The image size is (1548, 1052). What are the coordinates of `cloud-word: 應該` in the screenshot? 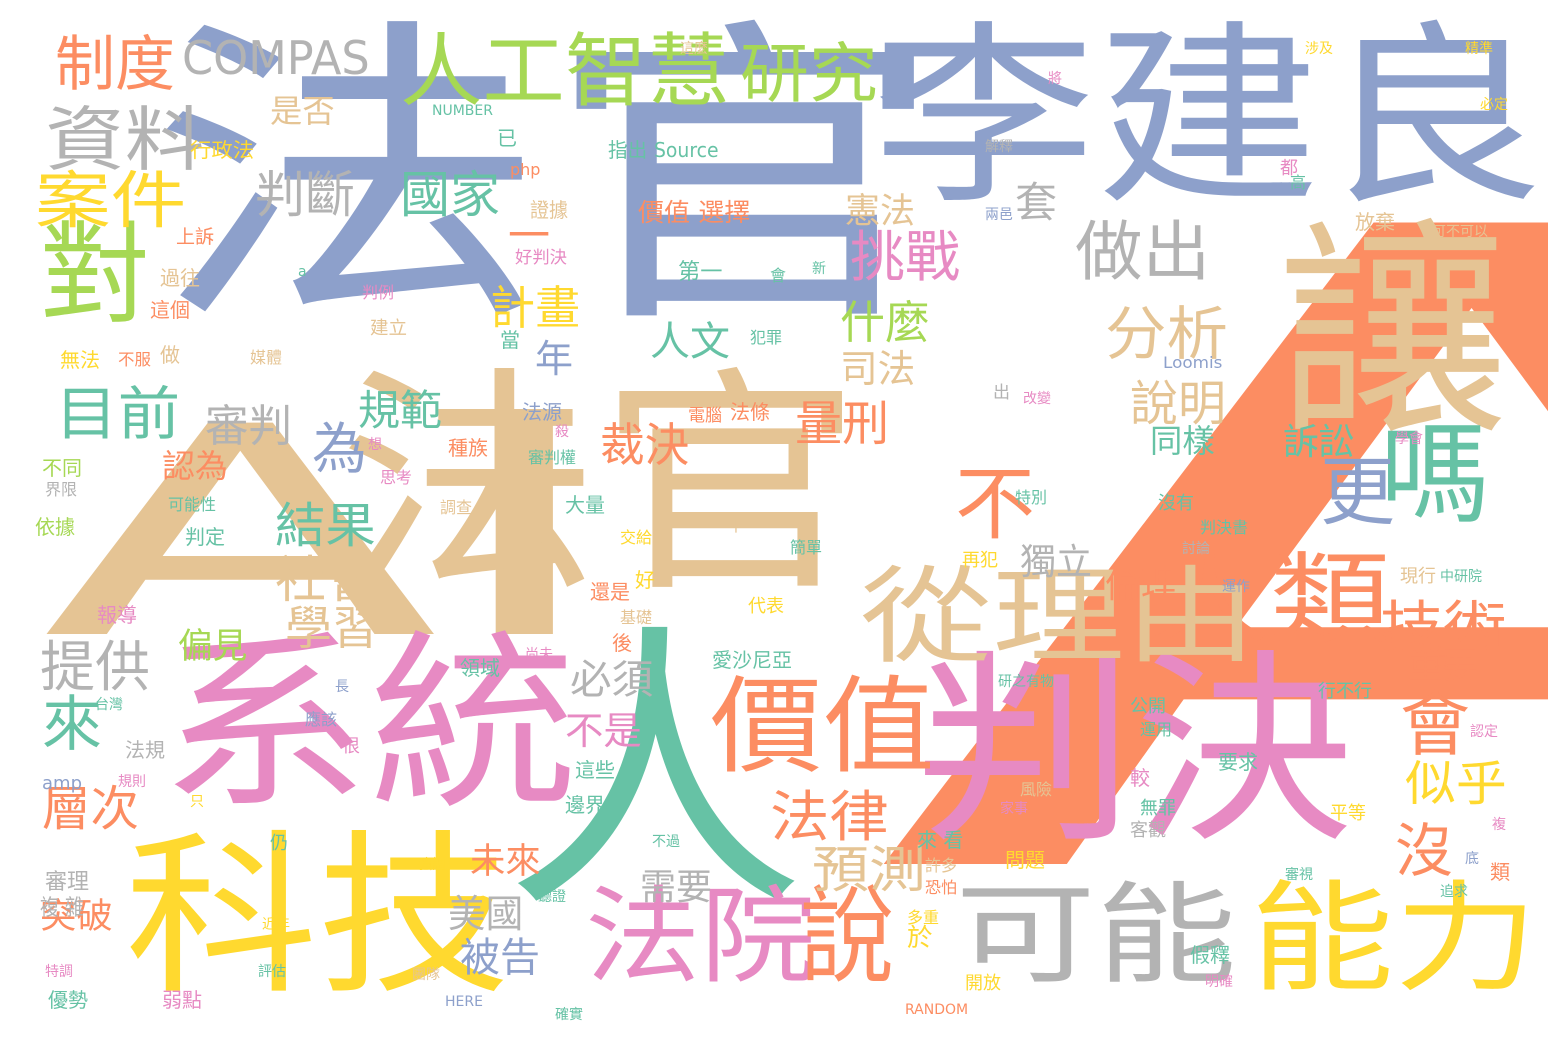 It's located at (321, 719).